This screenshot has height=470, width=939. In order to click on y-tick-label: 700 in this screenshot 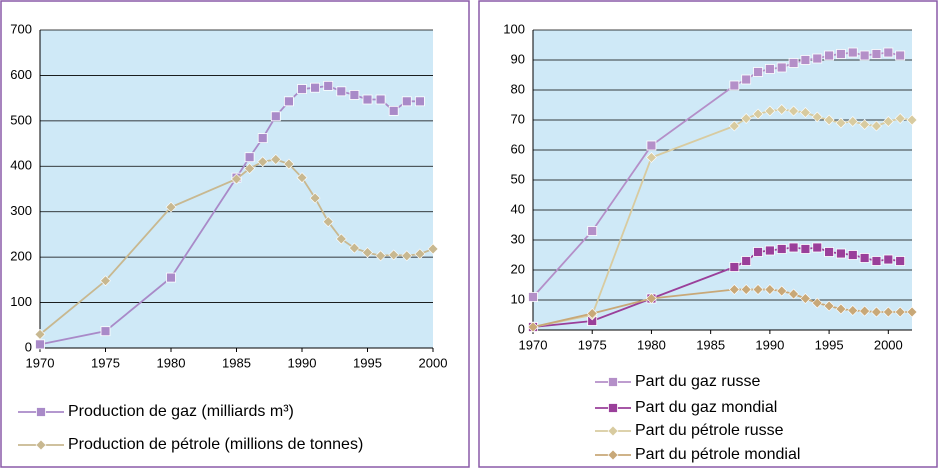, I will do `click(21, 28)`.